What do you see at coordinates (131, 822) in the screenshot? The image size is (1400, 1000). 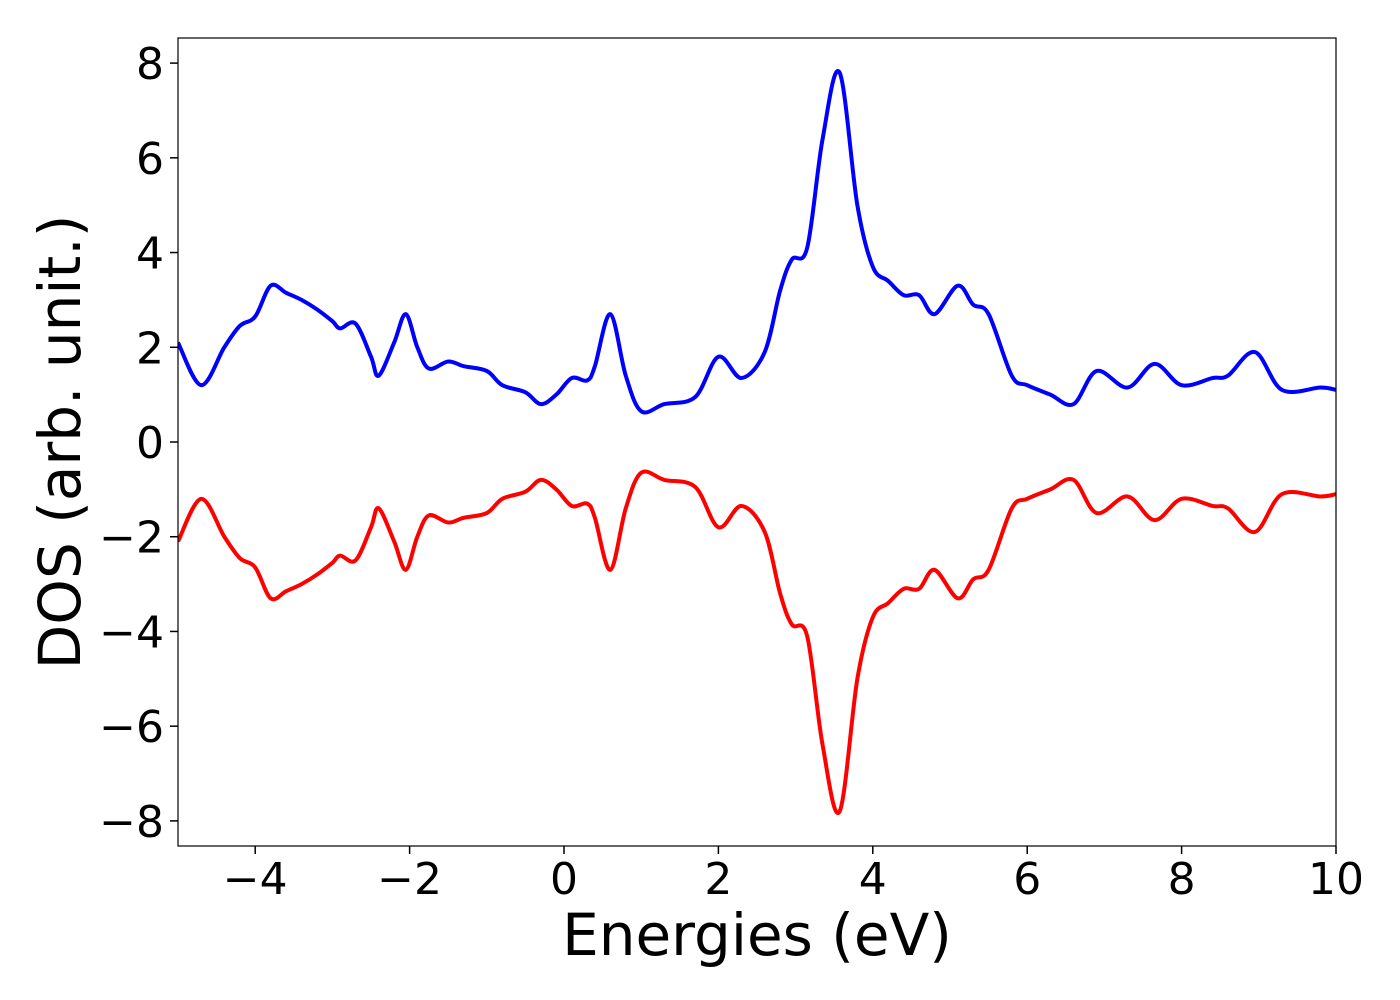 I see `y-tick-label: −8` at bounding box center [131, 822].